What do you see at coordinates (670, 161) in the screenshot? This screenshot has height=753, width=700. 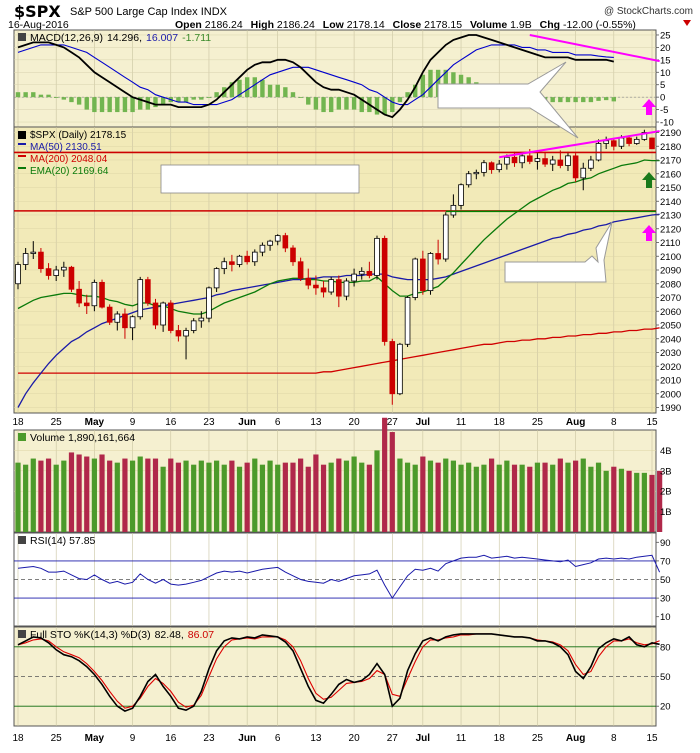 I see `price-axis-tick-label: 2170` at bounding box center [670, 161].